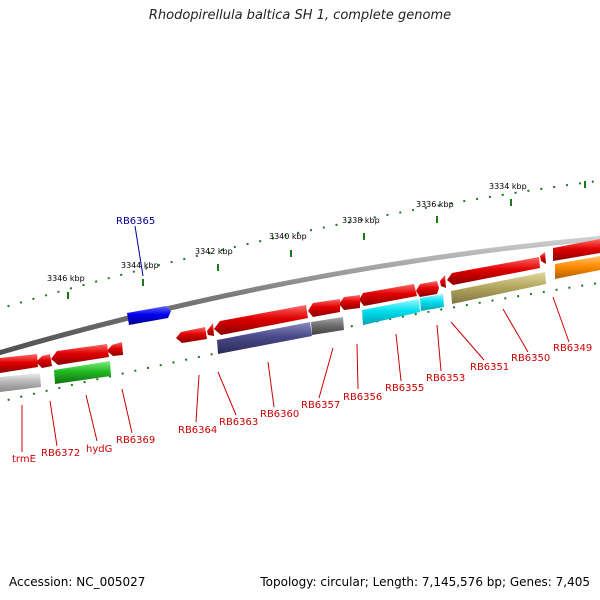  What do you see at coordinates (349, 302) in the screenshot?
I see `gene-RB6356-fwd` at bounding box center [349, 302].